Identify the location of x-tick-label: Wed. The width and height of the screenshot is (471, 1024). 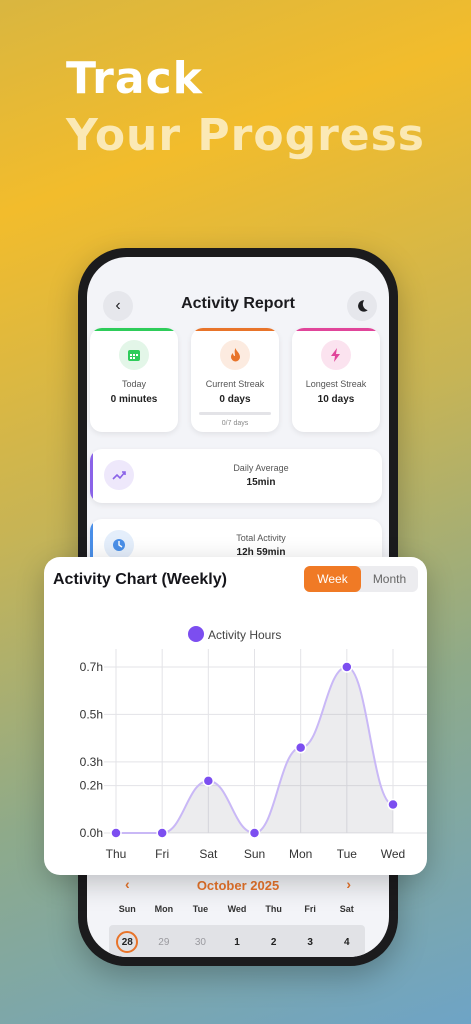
(393, 854).